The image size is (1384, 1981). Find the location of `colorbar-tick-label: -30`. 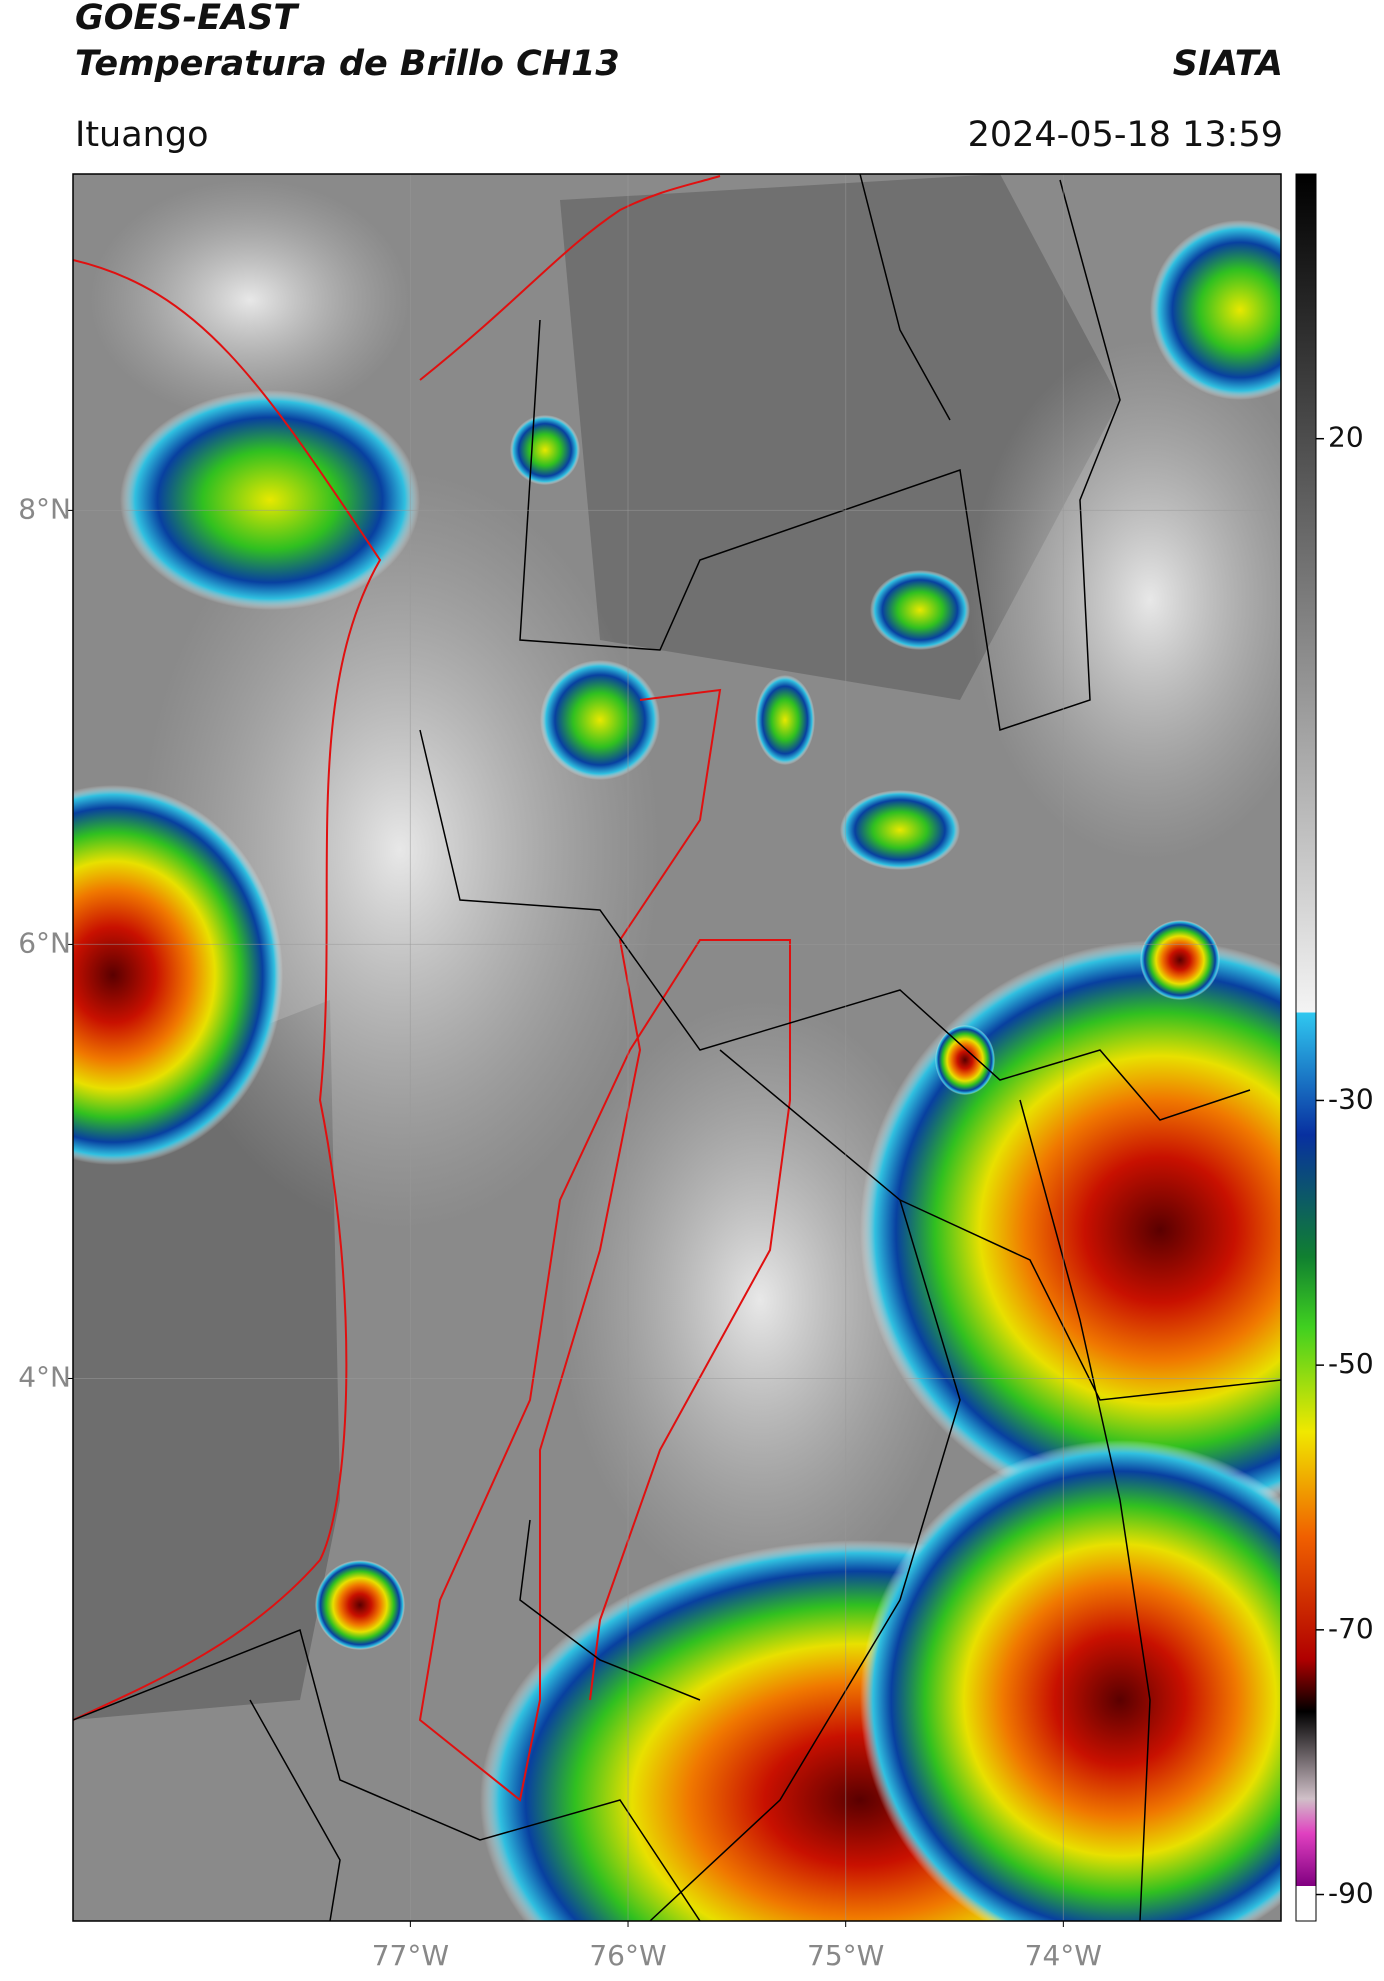

colorbar-tick-label: -30 is located at coordinates (1351, 1098).